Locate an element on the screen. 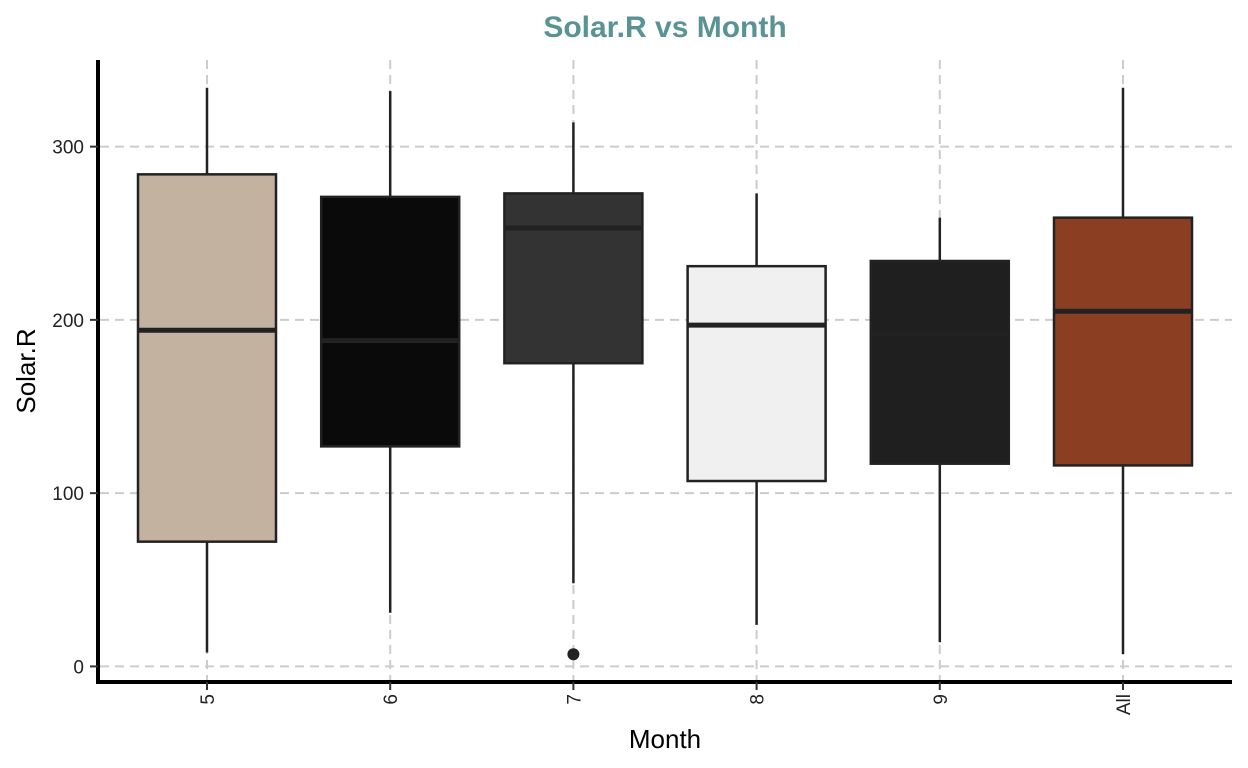 The image size is (1248, 768). chart-title: Solar.R vs Month is located at coordinates (664, 27).